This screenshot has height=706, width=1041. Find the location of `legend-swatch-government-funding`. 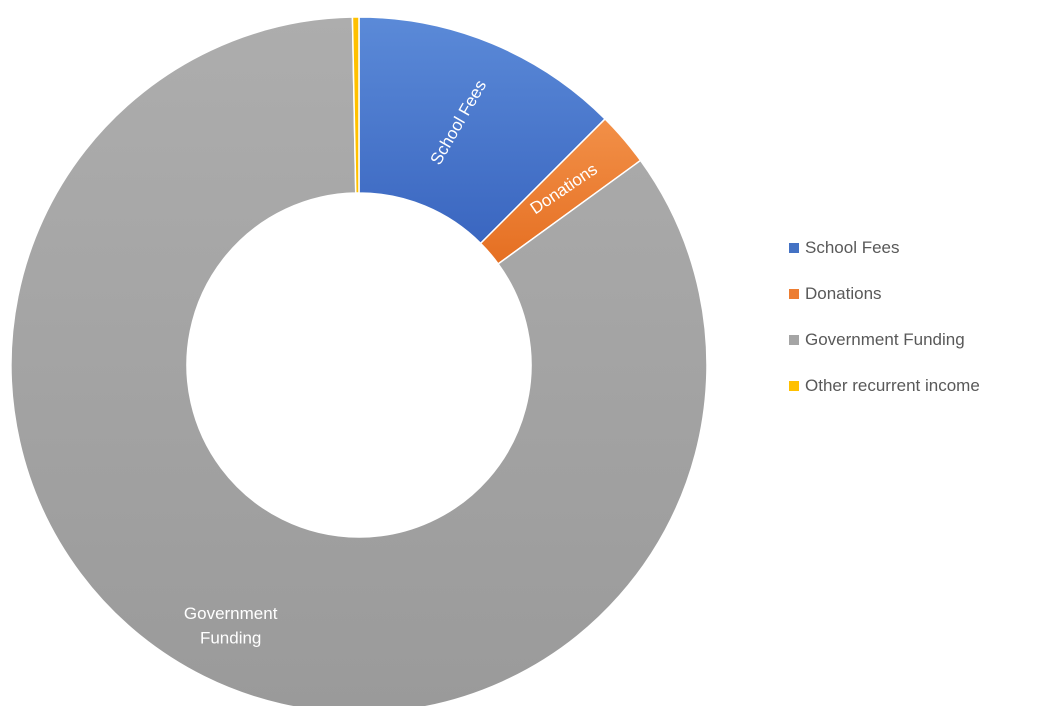

legend-swatch-government-funding is located at coordinates (794, 339).